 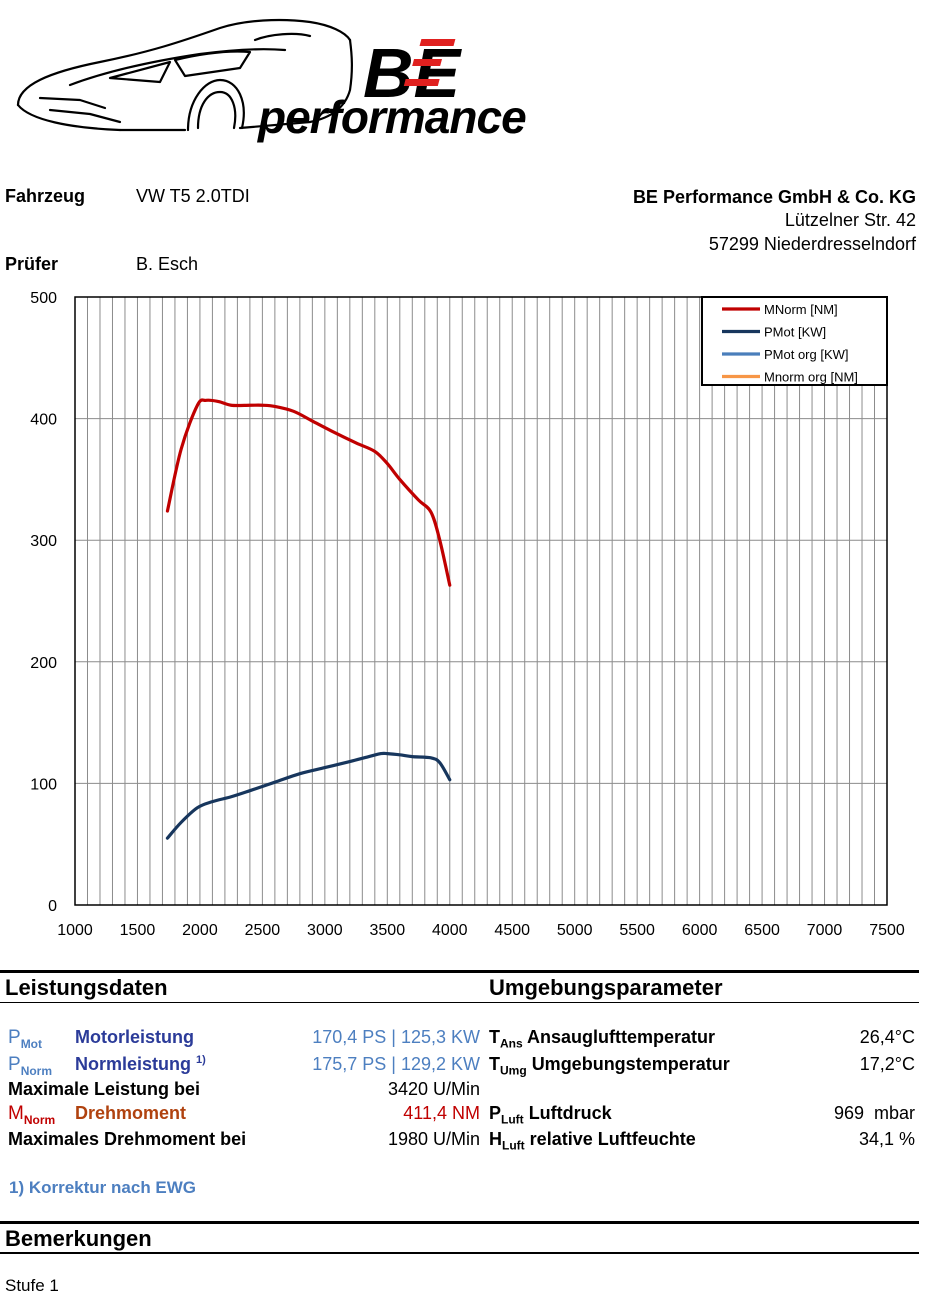 What do you see at coordinates (52, 906) in the screenshot?
I see `y-tick-label: 0` at bounding box center [52, 906].